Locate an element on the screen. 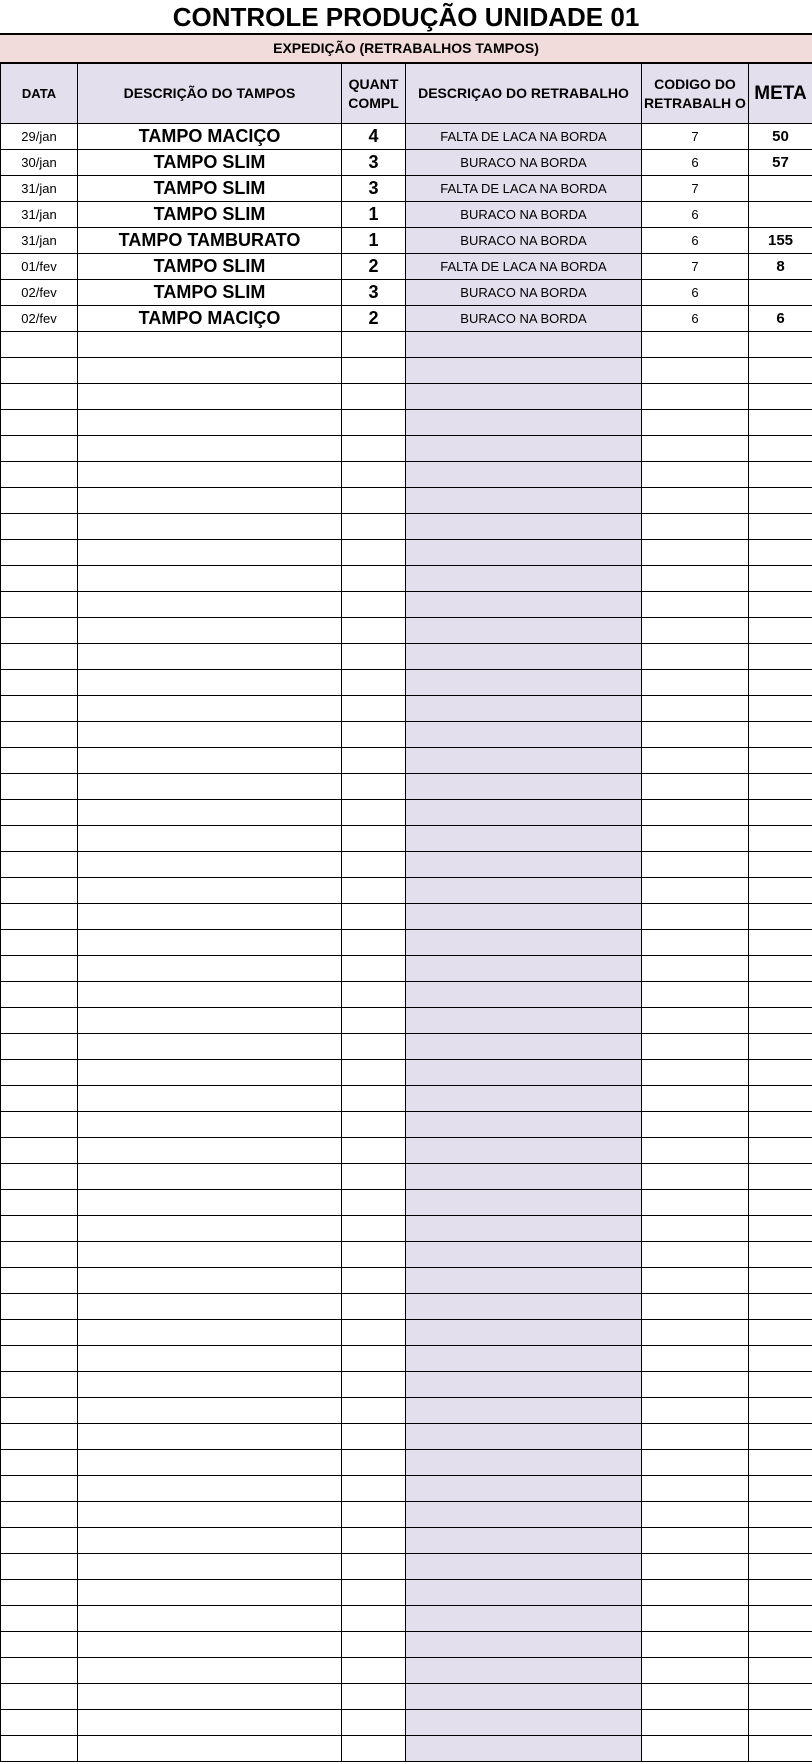  header-meta: META is located at coordinates (780, 94).